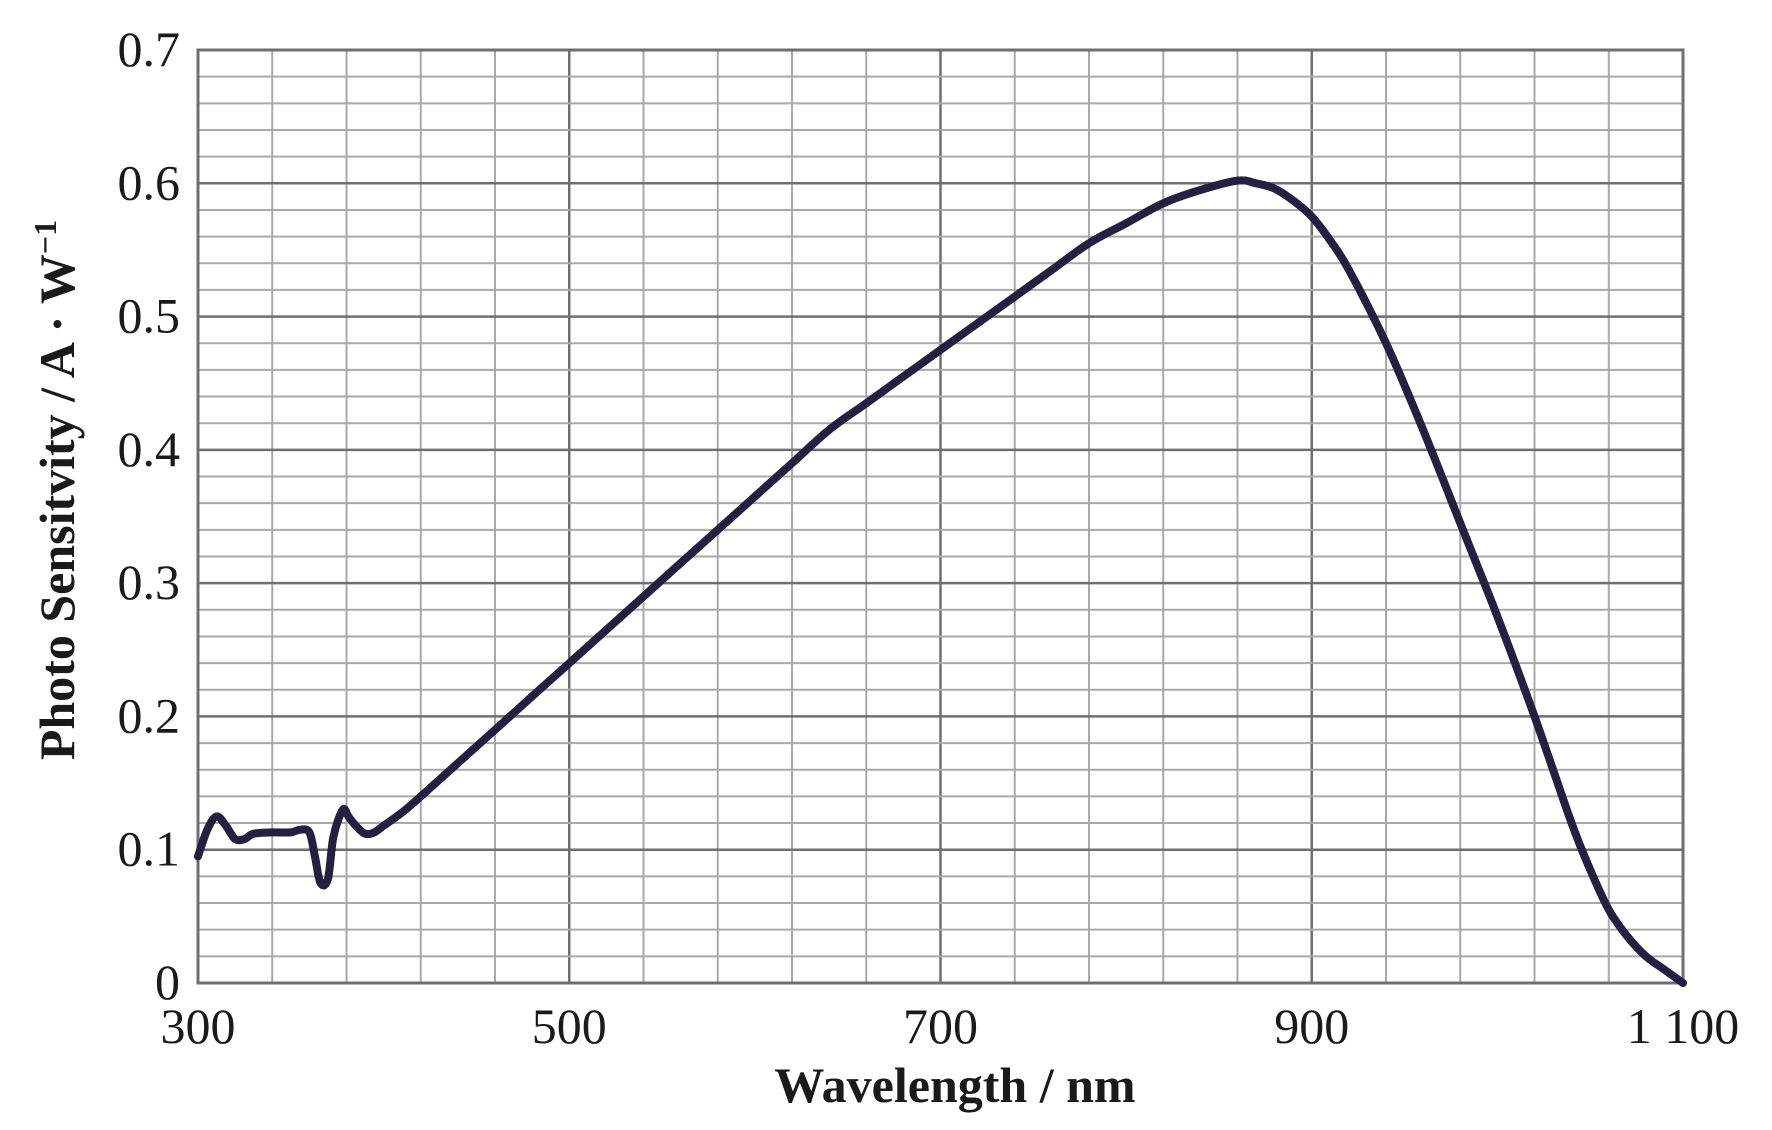 The width and height of the screenshot is (1772, 1130). Describe the element at coordinates (149, 582) in the screenshot. I see `y-tick-label: 0.3` at that location.